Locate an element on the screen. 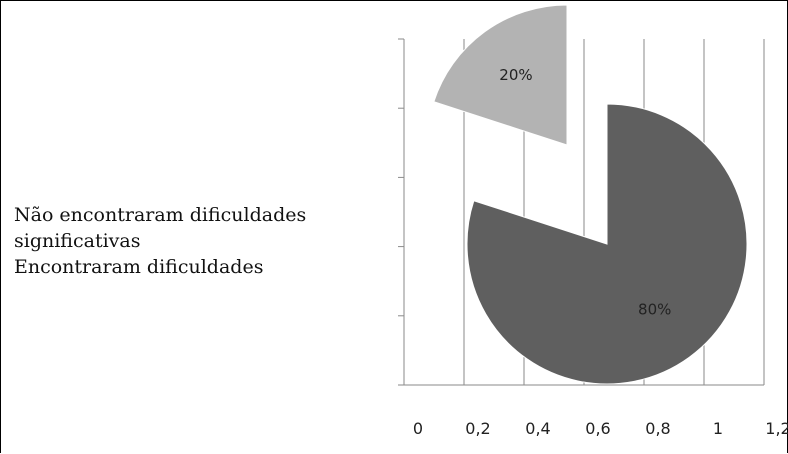  x-axis-ticks: 0 0,2 0,4 0,6 0,8 1 1,2 is located at coordinates (600, 428).